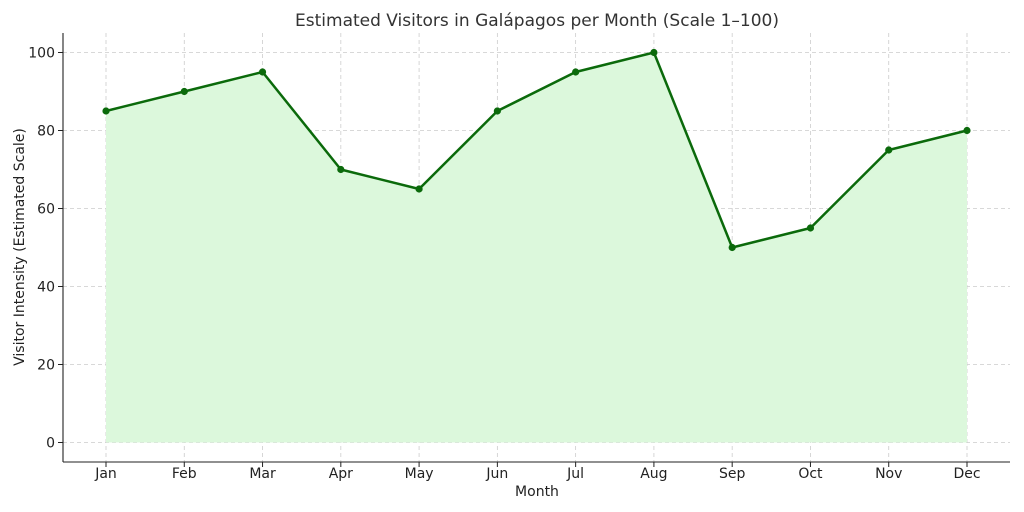 The width and height of the screenshot is (1024, 512). What do you see at coordinates (537, 472) in the screenshot?
I see `x-ticks: Jan Feb Mar Apr May Jun Jul Aug Sep Oct Nov Dec` at bounding box center [537, 472].